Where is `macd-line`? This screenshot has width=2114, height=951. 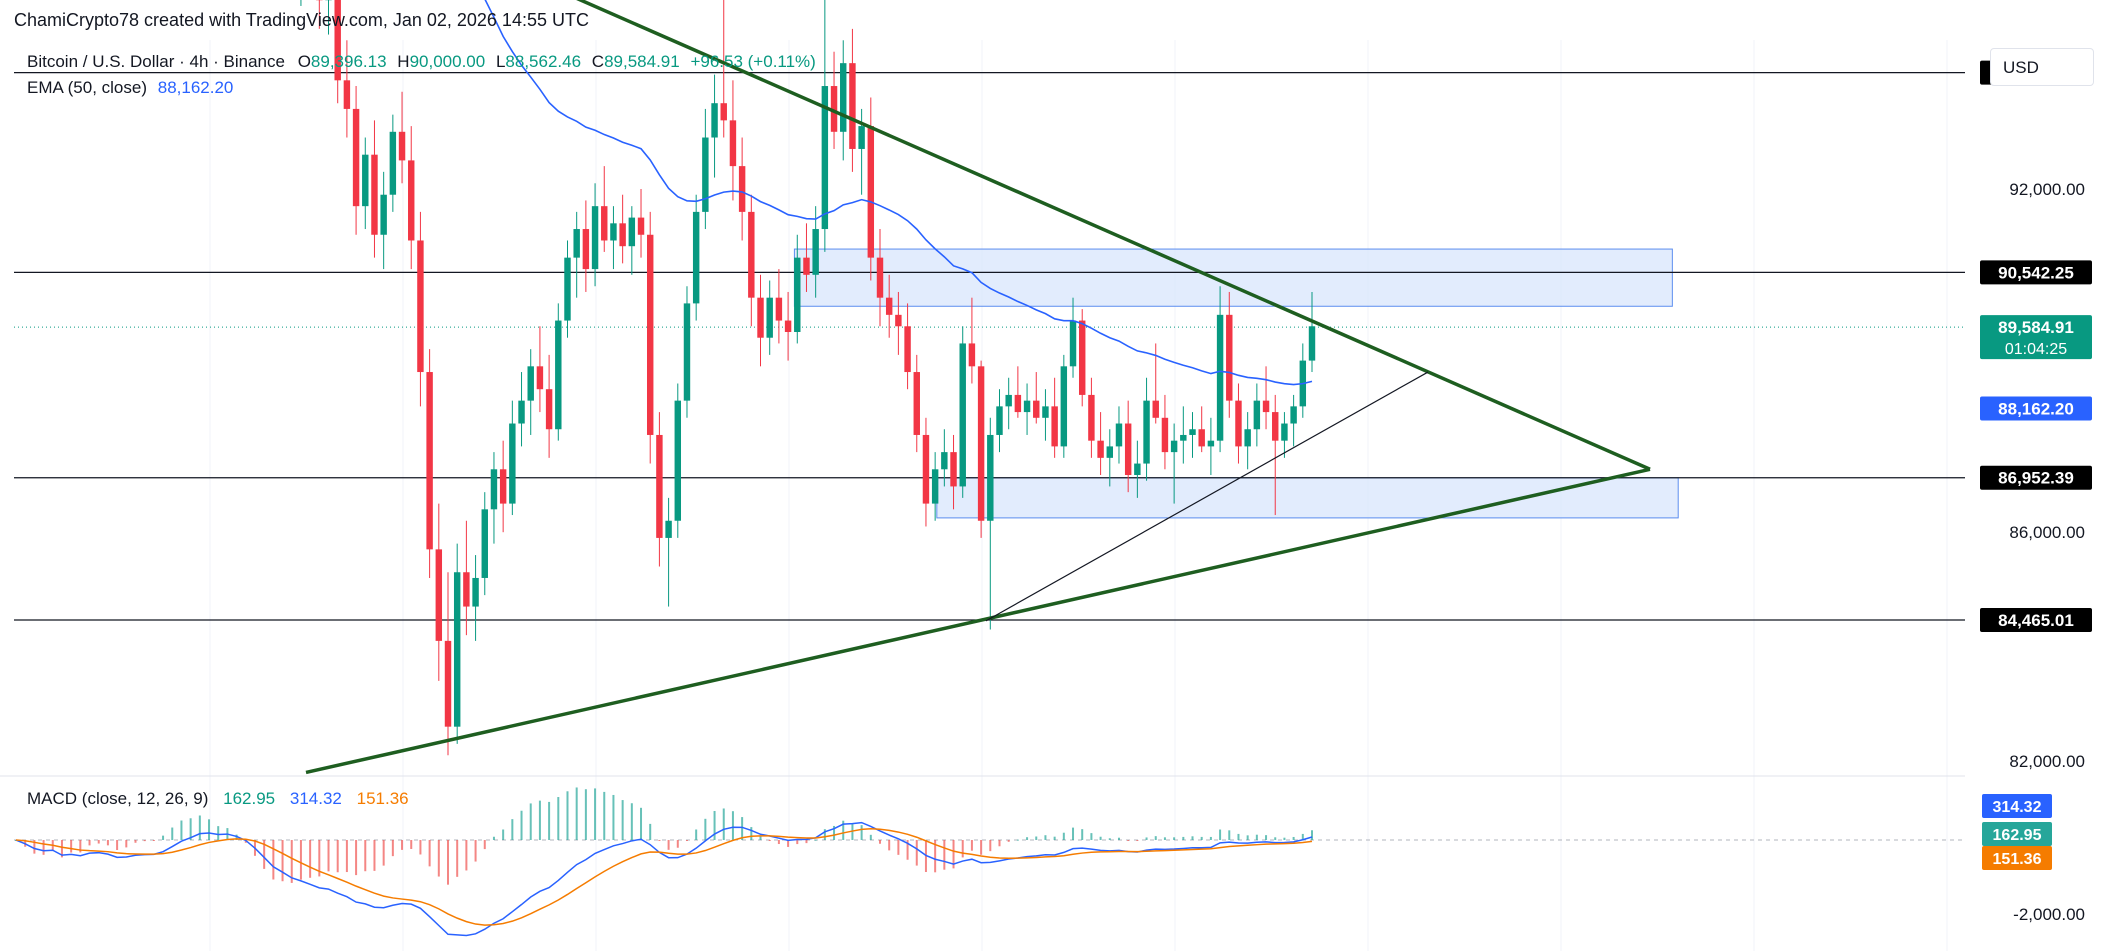
macd-line is located at coordinates (664, 879).